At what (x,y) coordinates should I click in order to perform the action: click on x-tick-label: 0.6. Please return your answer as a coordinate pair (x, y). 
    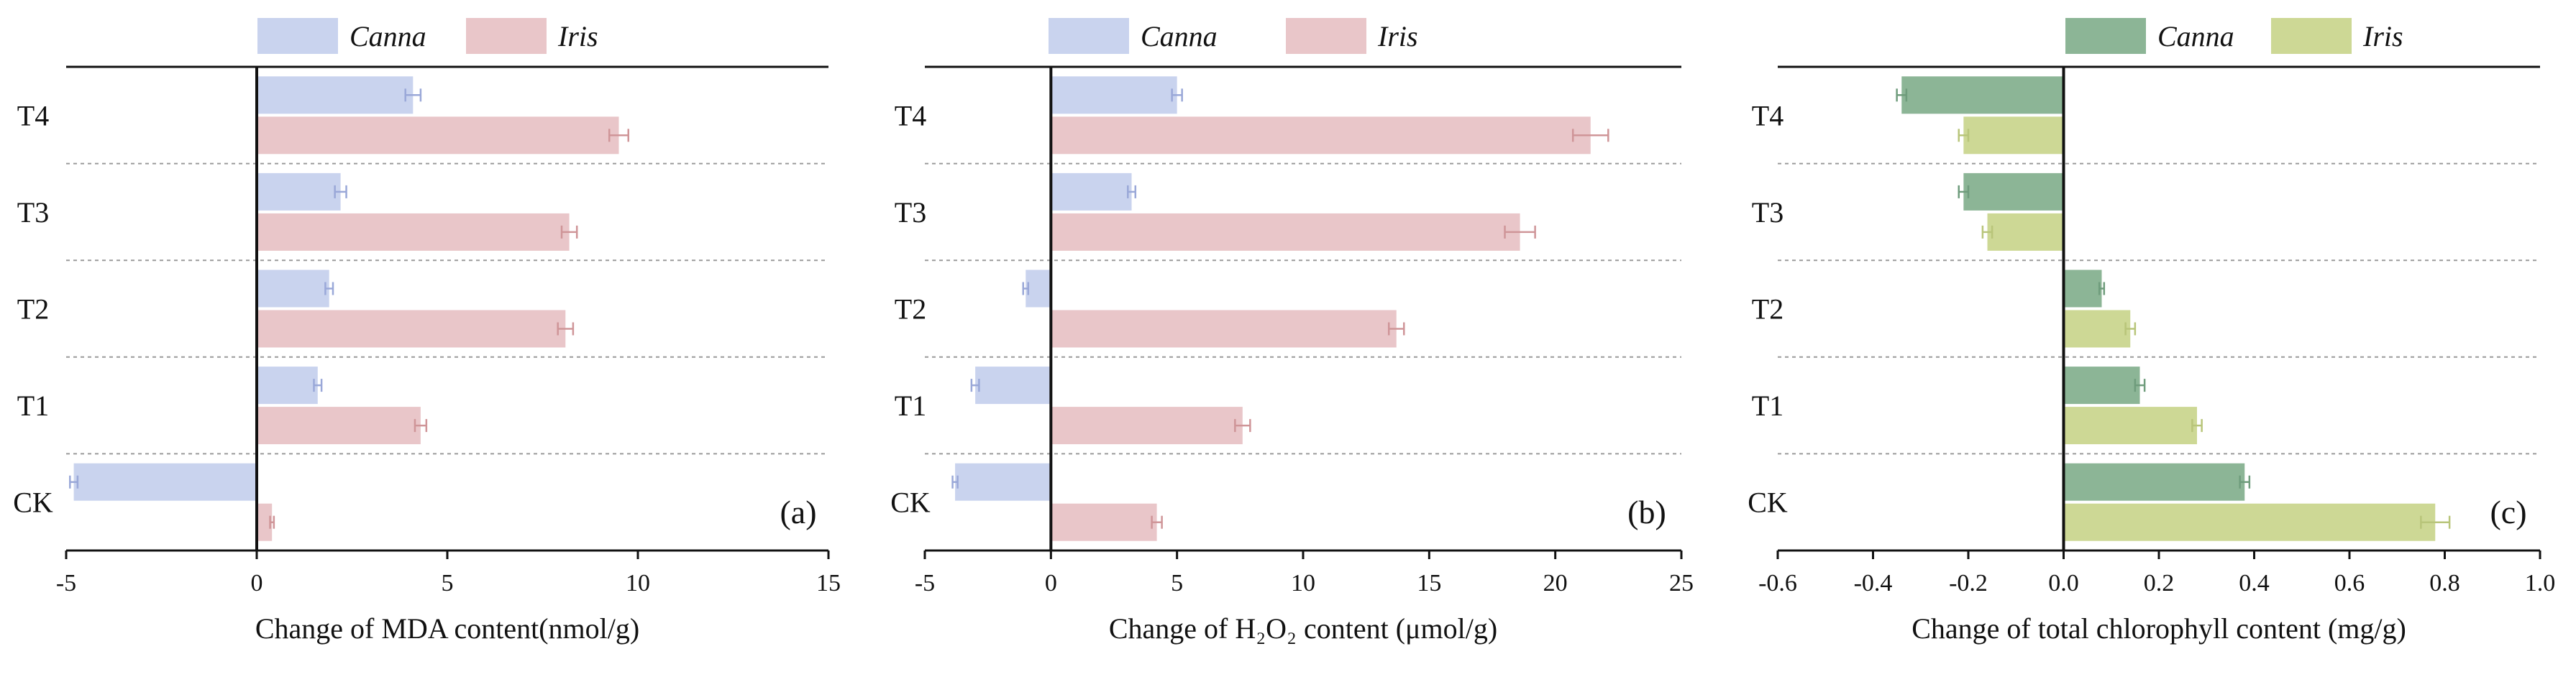
    Looking at the image, I should click on (2349, 583).